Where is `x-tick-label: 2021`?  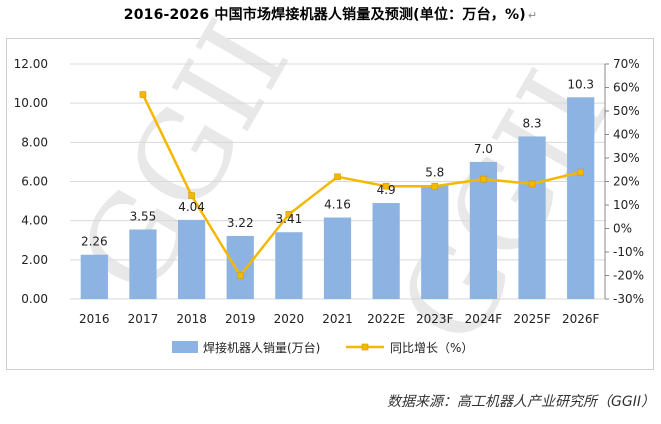
x-tick-label: 2021 is located at coordinates (337, 319).